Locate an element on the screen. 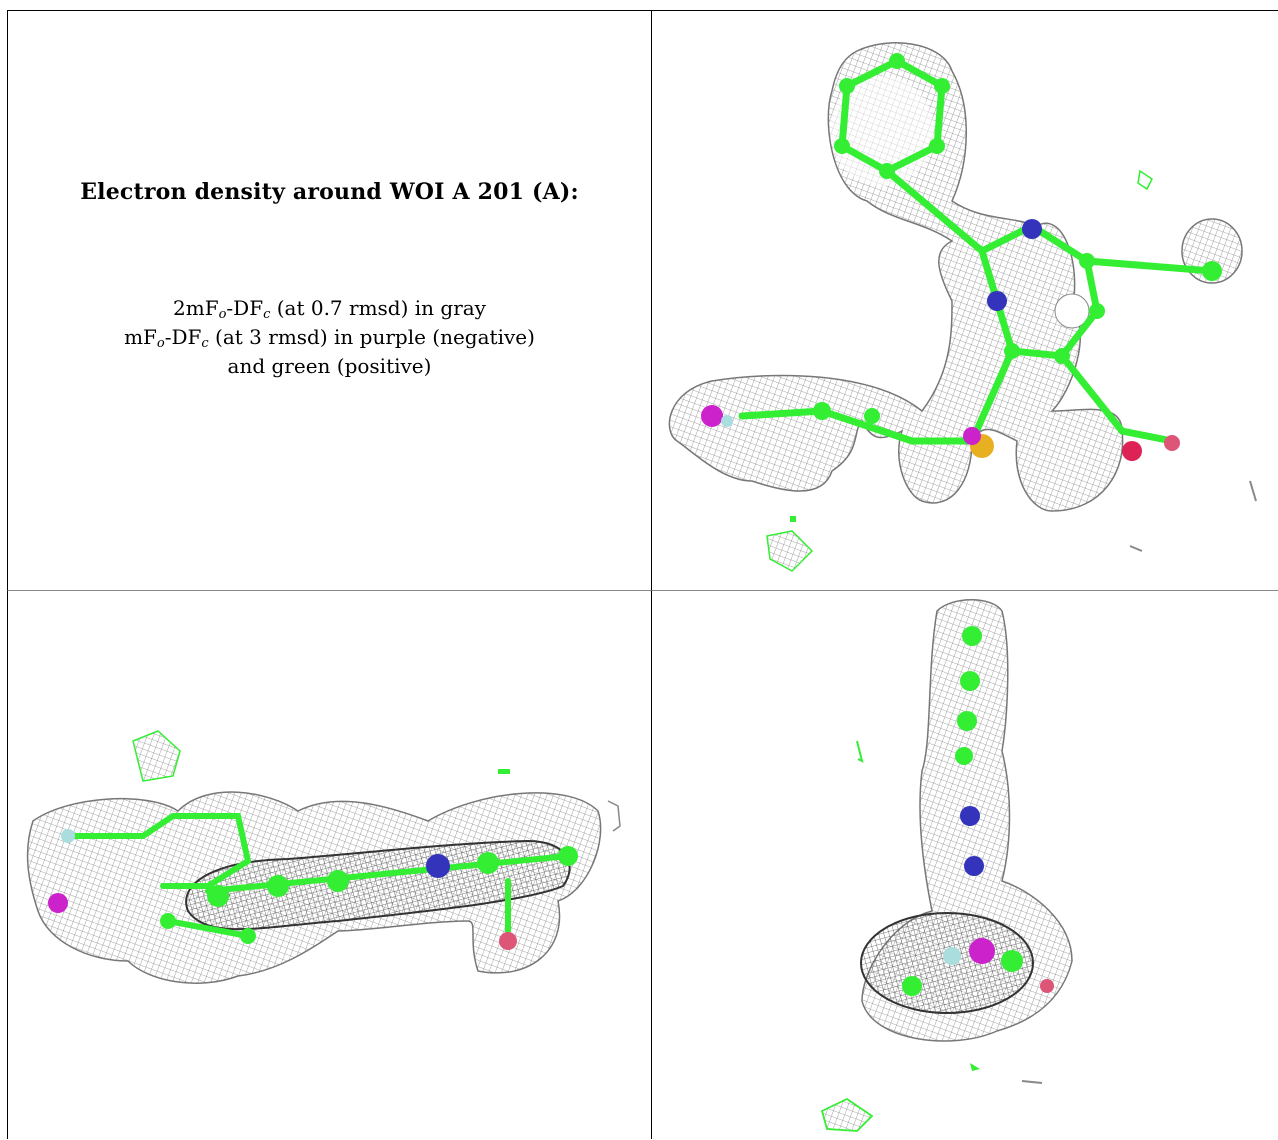  density-mesh-side is located at coordinates (314, 887).